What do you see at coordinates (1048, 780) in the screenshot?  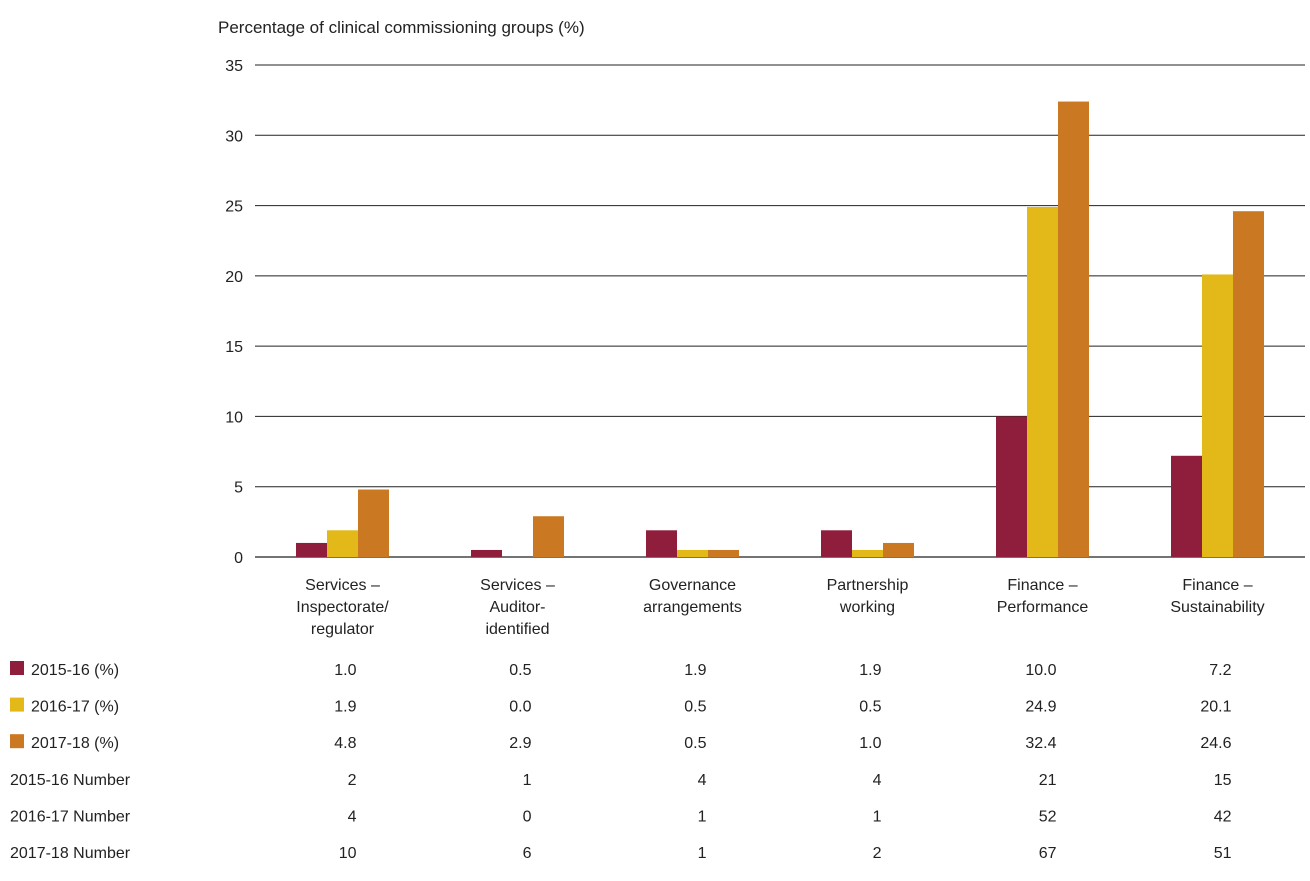 I see `table-cell: 21` at bounding box center [1048, 780].